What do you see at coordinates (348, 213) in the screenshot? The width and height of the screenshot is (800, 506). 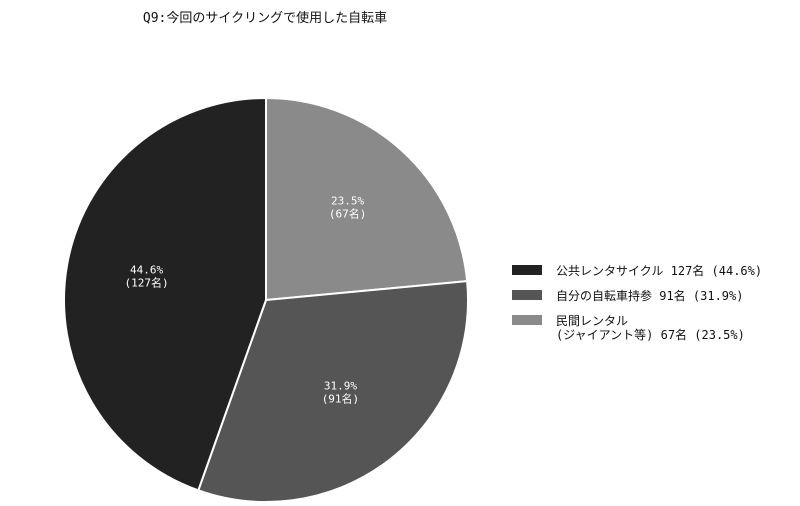 I see `slice-label-count-3: (67名)` at bounding box center [348, 213].